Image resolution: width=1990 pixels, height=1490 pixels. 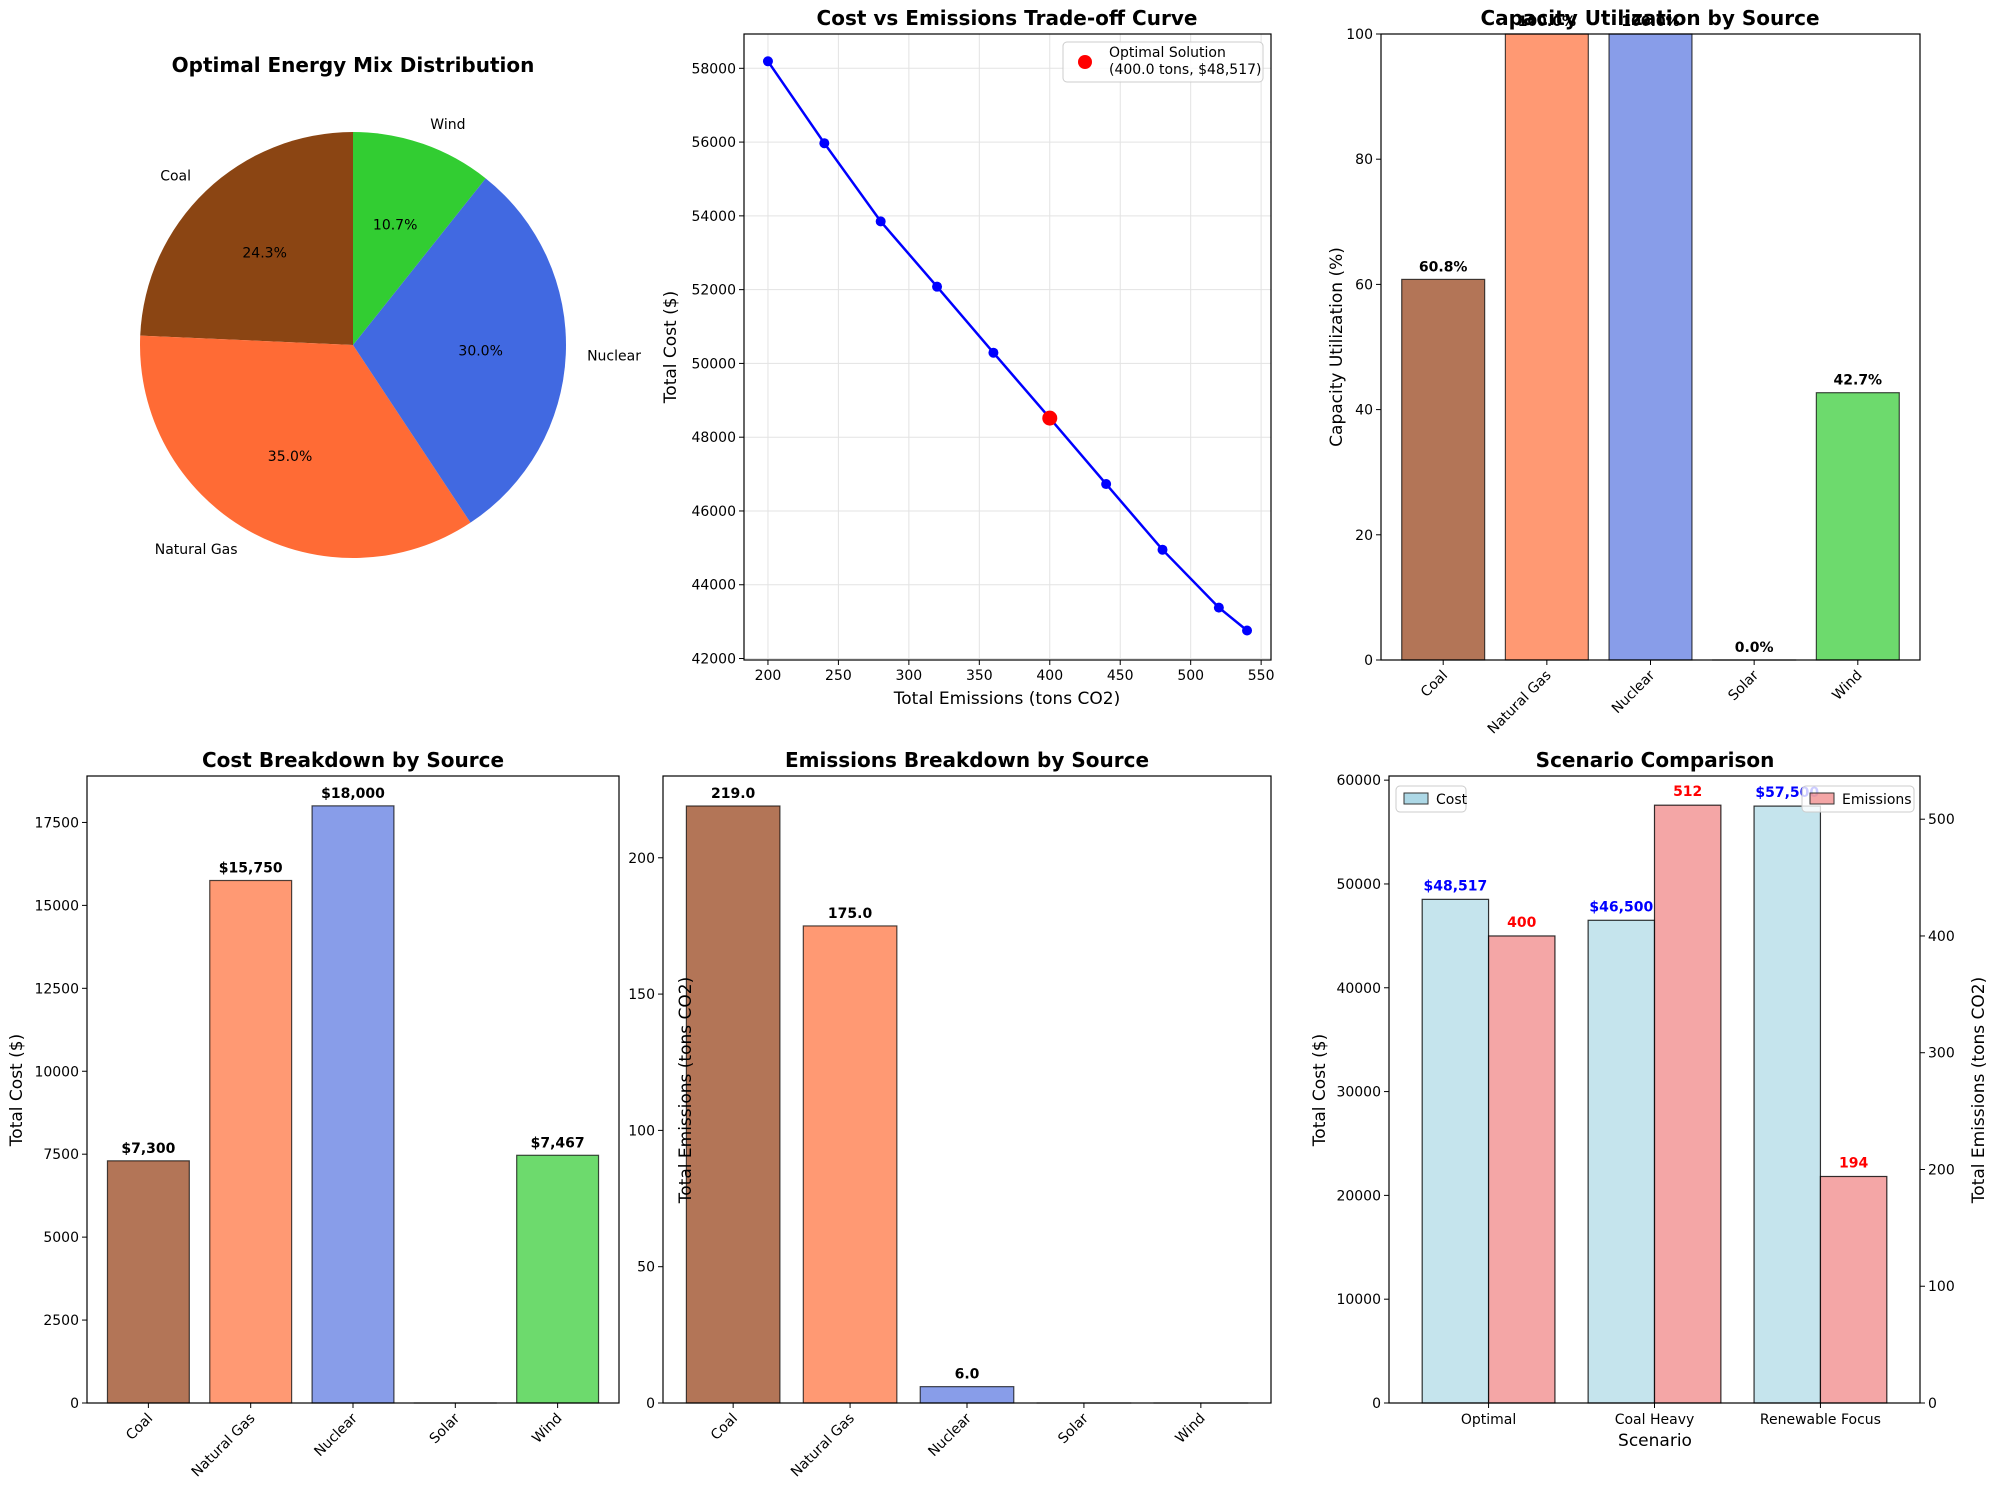 What do you see at coordinates (1320, 1090) in the screenshot?
I see `scenario-ylabel-left: Total Cost ($)` at bounding box center [1320, 1090].